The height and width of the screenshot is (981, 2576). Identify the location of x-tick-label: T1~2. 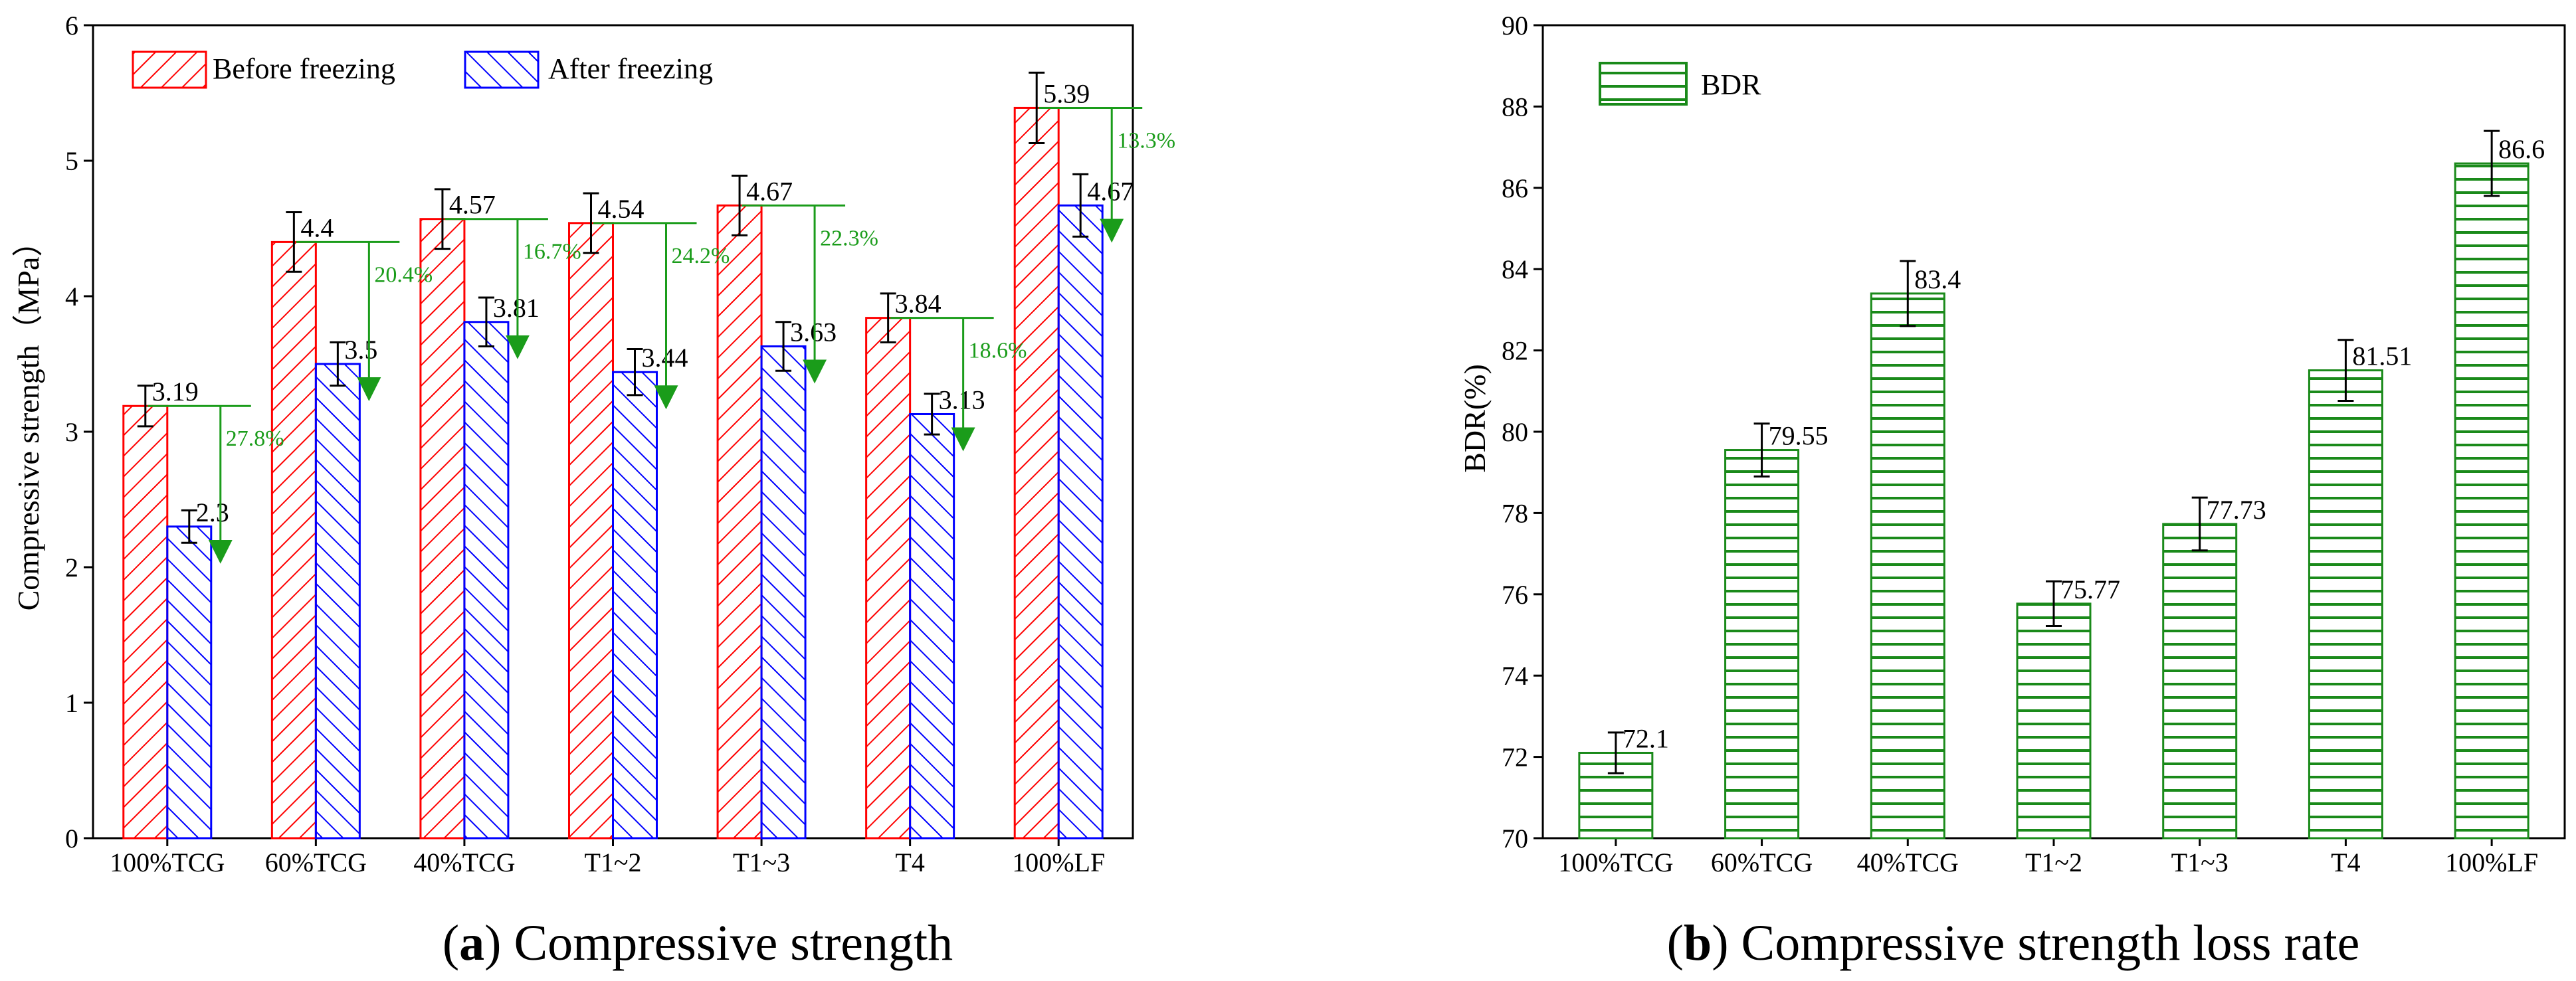
(2053, 862).